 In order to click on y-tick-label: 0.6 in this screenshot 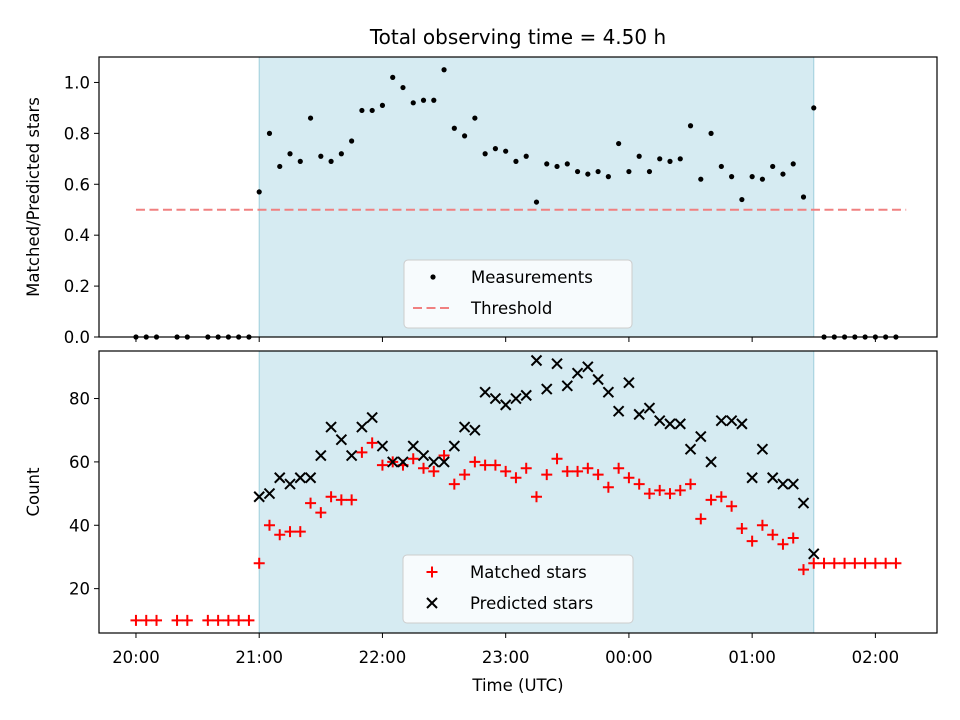, I will do `click(77, 184)`.